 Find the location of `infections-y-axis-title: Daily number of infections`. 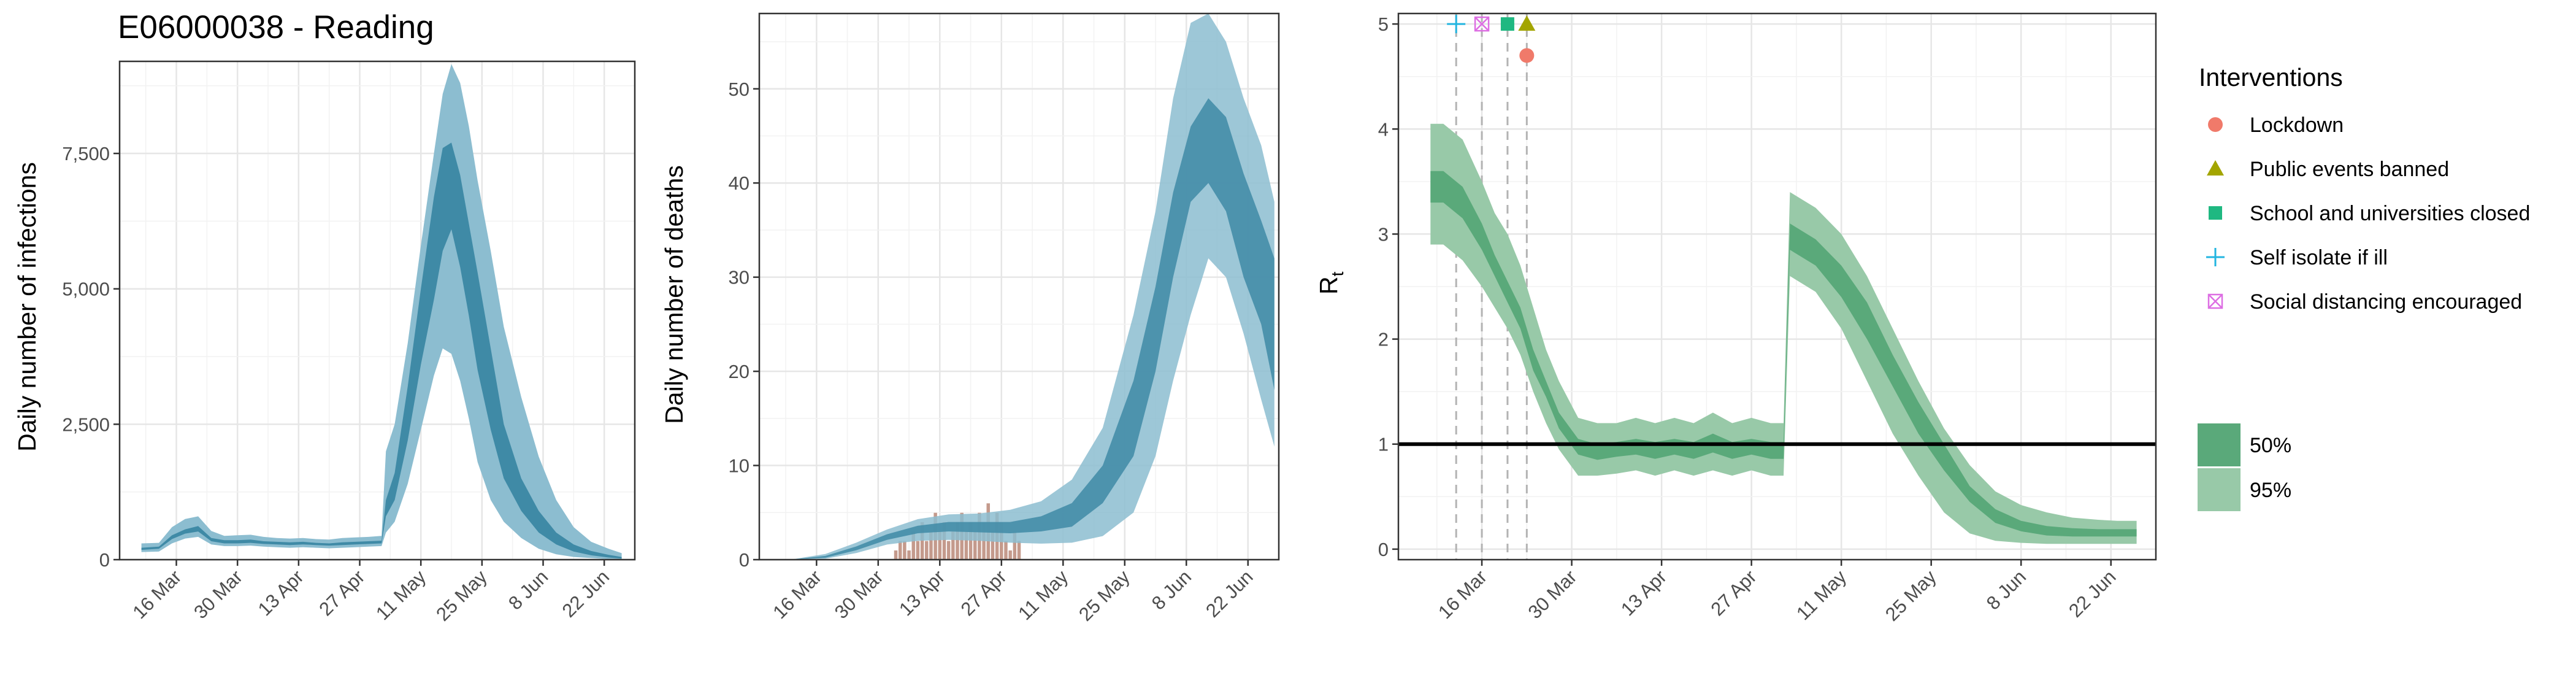

infections-y-axis-title: Daily number of infections is located at coordinates (27, 307).